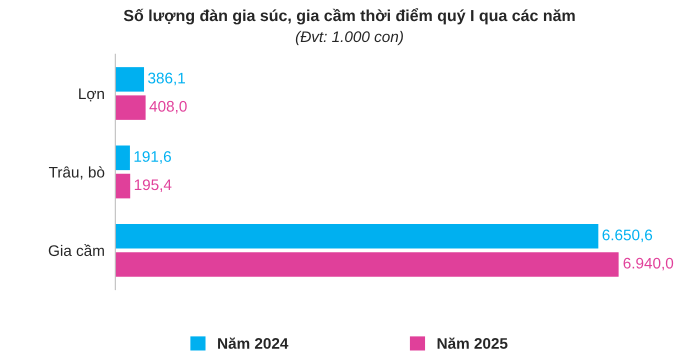 This screenshot has width=699, height=362. I want to click on legend-label: Năm 2025, so click(473, 343).